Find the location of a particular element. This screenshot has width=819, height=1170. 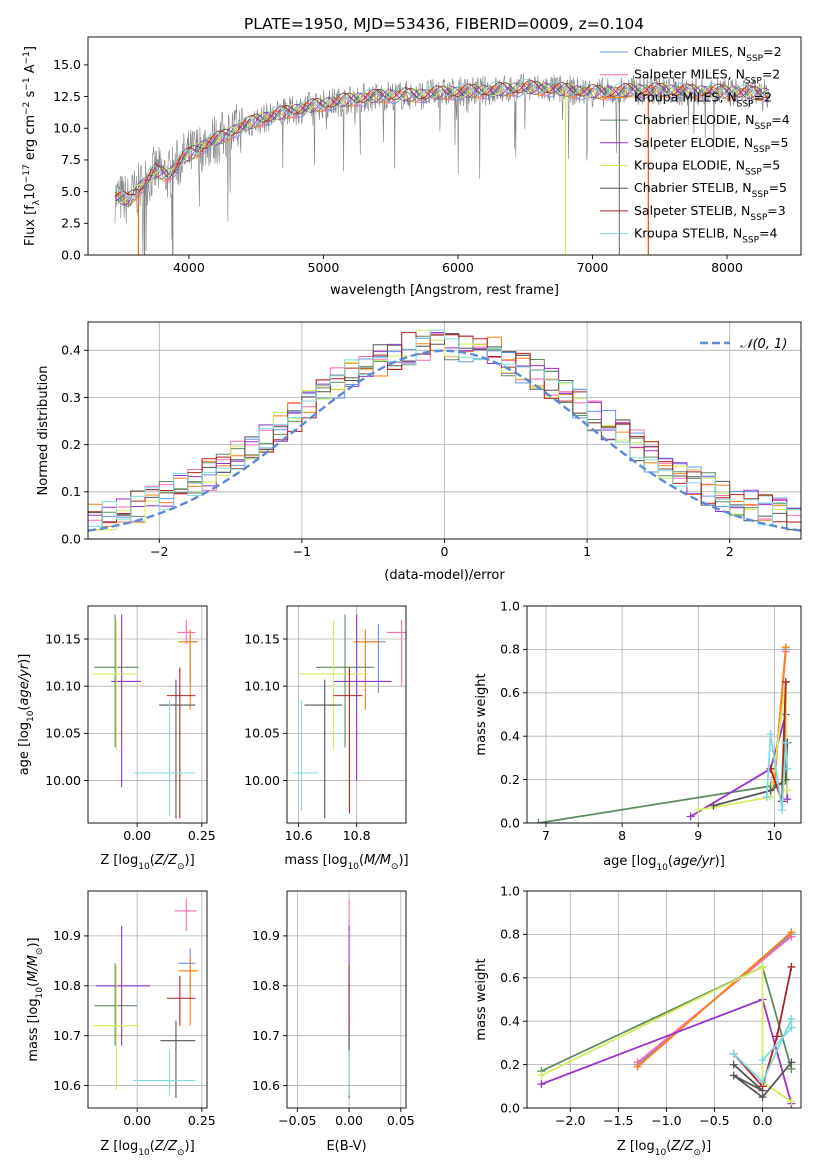

y-tick-label: 10.05 is located at coordinates (63, 733).